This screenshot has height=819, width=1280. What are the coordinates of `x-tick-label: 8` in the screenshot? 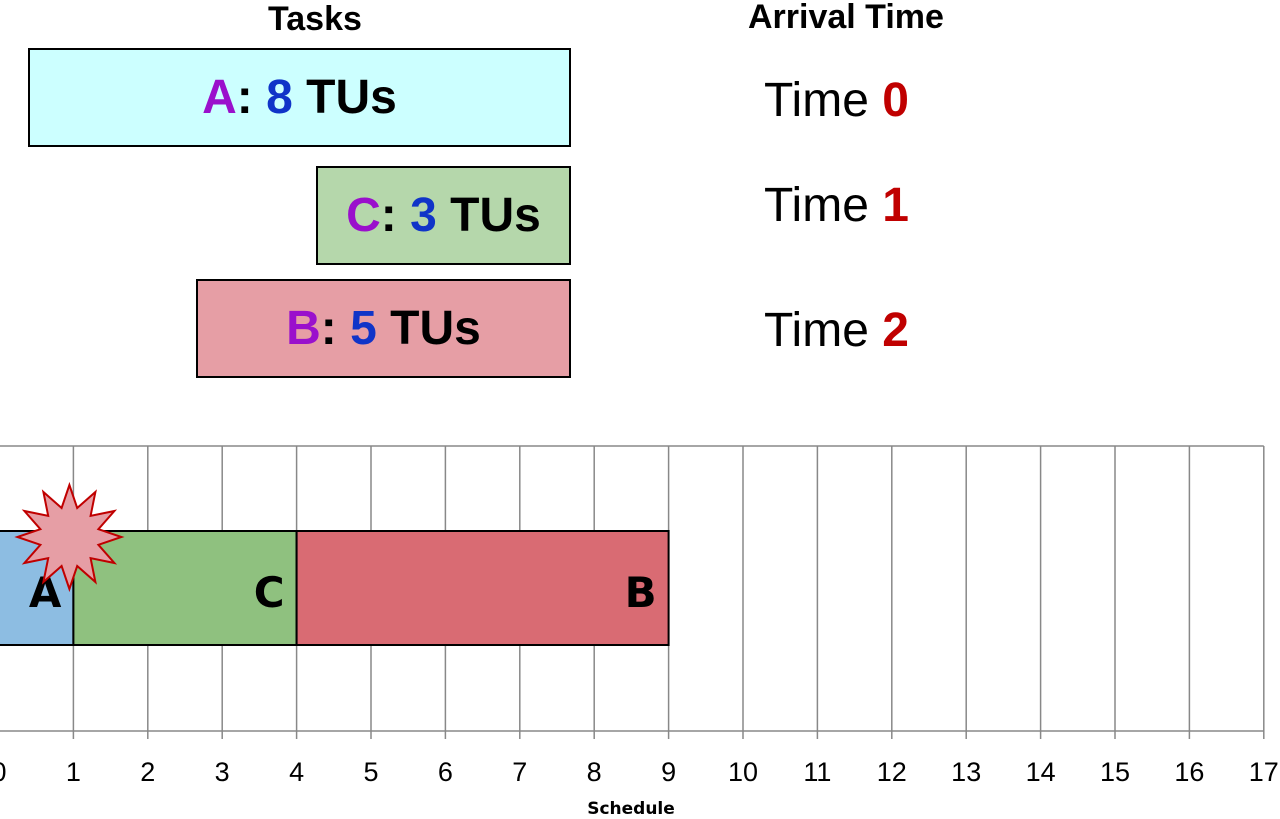 It's located at (594, 772).